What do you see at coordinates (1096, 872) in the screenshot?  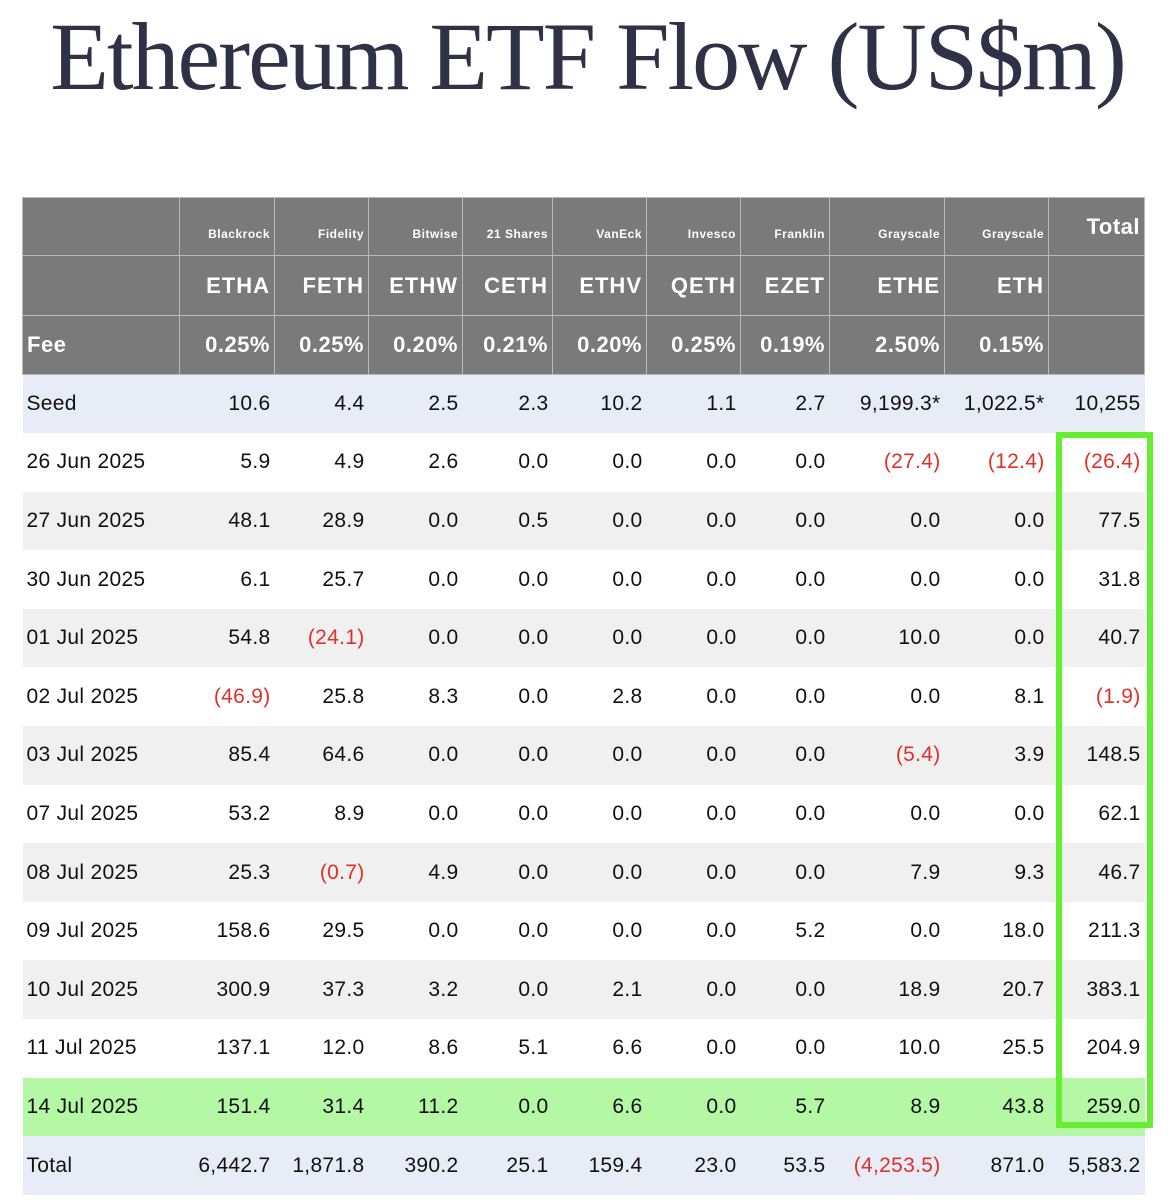 I see `row-total-cell: 46.7` at bounding box center [1096, 872].